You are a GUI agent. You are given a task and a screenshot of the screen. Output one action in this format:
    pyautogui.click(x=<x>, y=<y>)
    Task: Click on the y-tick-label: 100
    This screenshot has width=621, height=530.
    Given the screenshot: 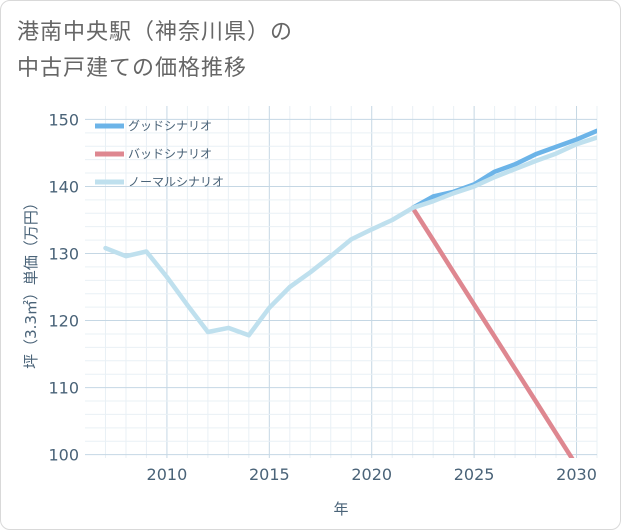 What is the action you would take?
    pyautogui.click(x=63, y=455)
    